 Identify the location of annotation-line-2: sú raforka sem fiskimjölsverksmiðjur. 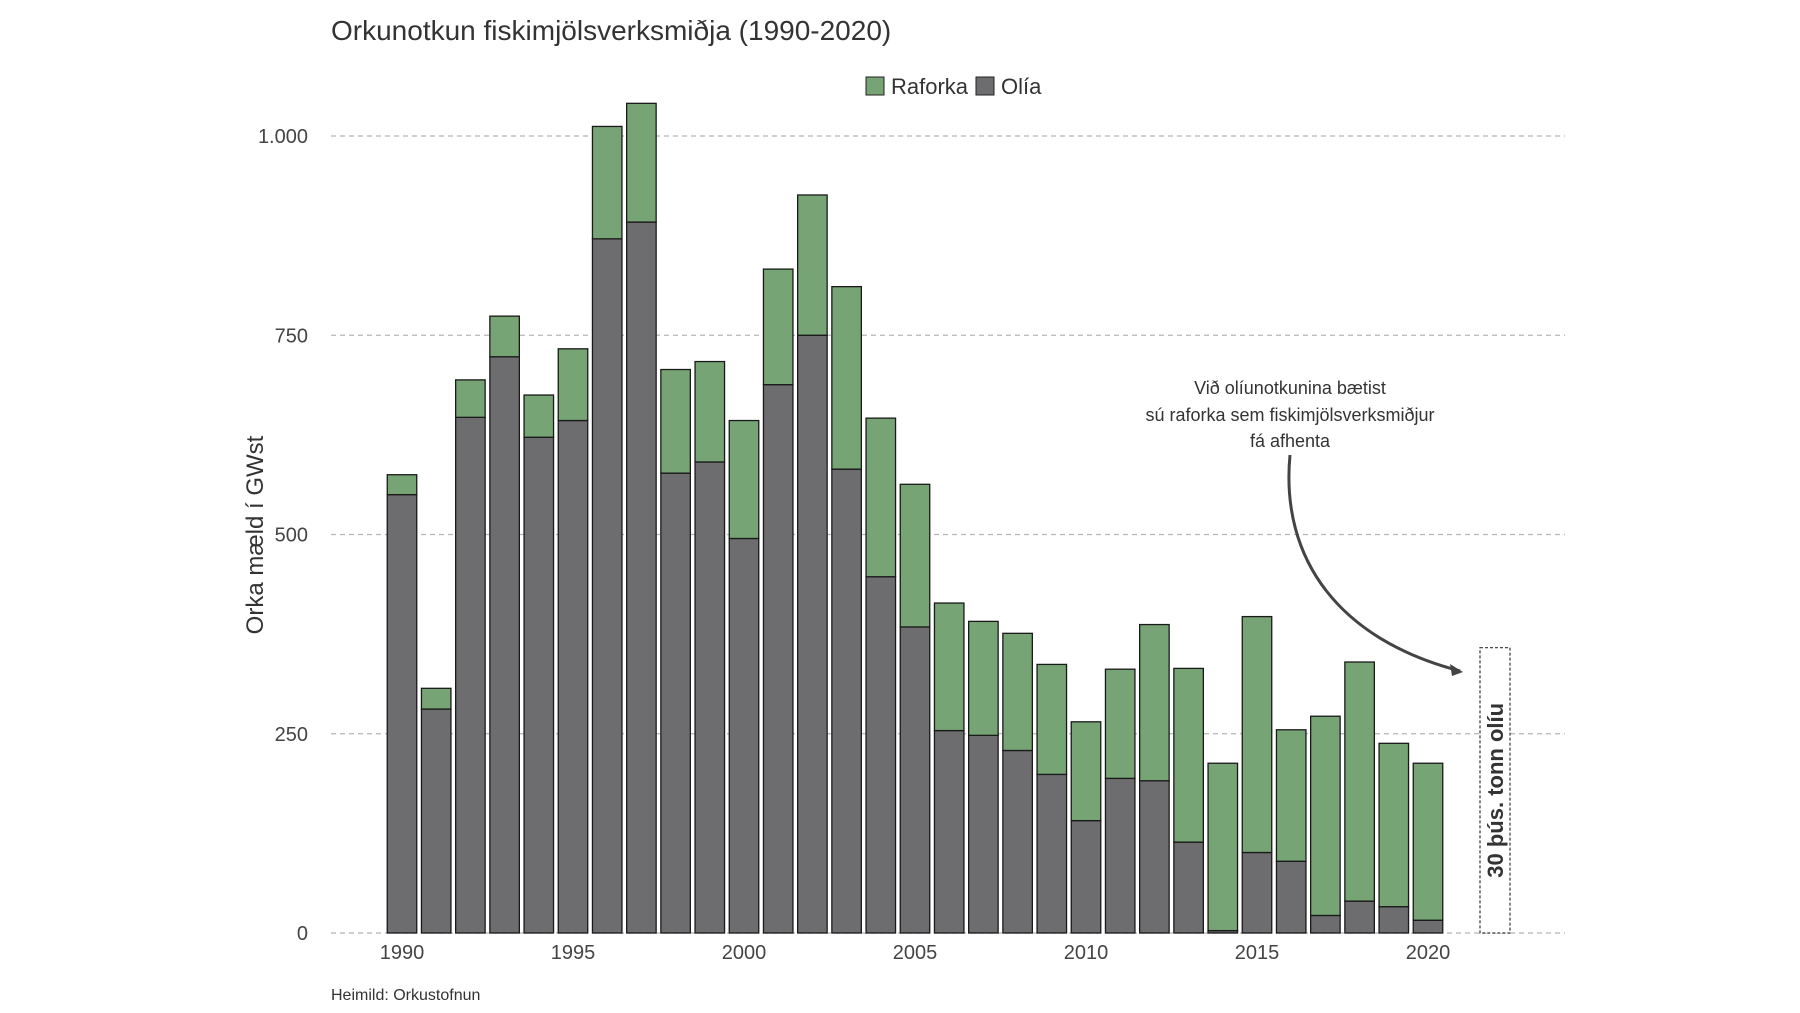
(1289, 415).